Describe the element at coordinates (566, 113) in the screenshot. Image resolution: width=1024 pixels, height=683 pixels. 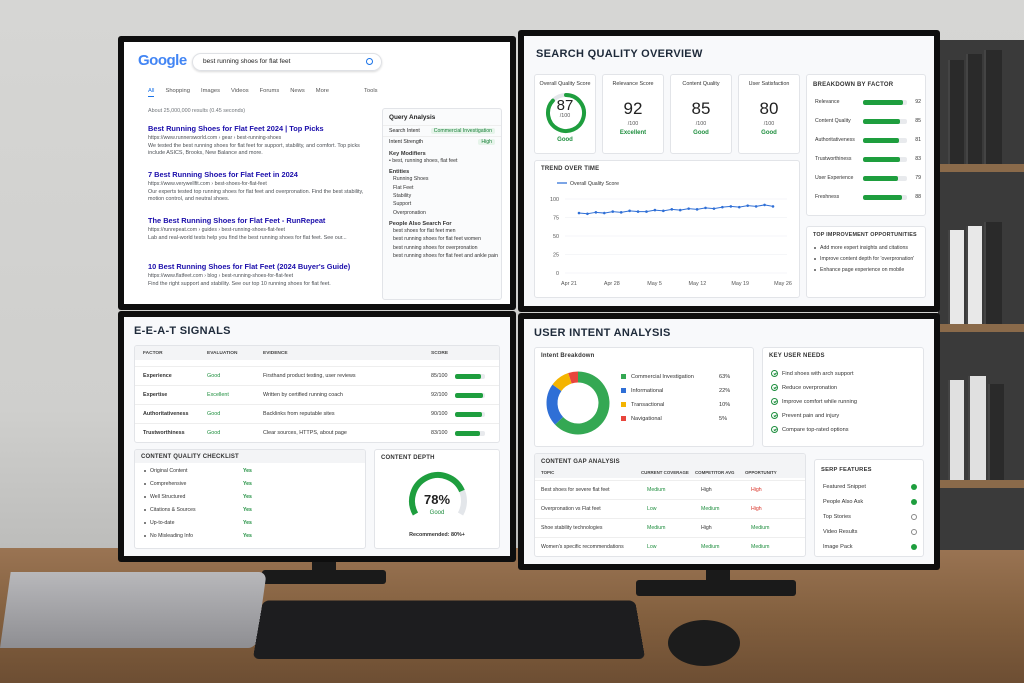
I see `gauge` at that location.